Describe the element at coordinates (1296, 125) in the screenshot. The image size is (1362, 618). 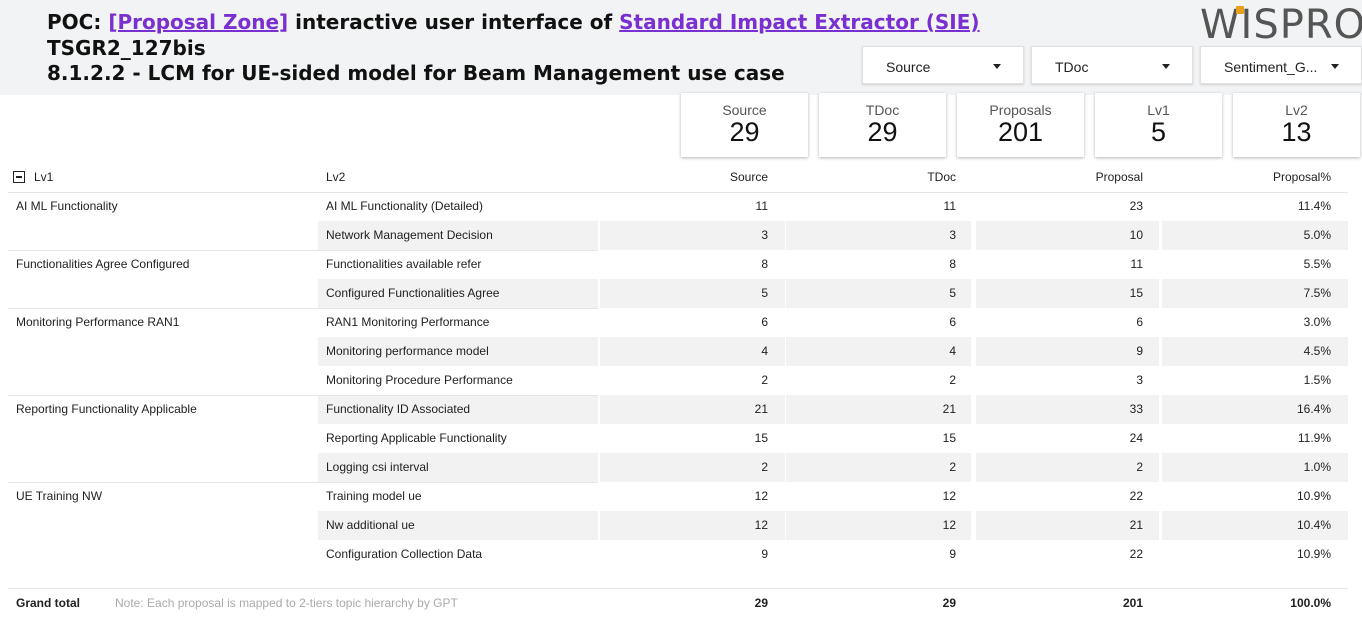
I see `lv2-count-card: Lv2 13` at that location.